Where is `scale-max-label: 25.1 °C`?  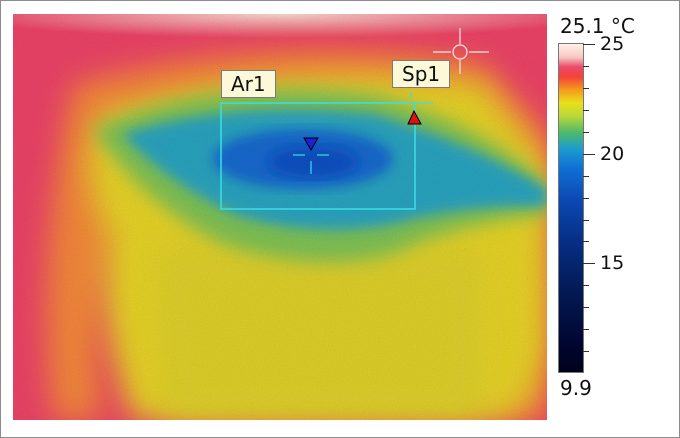 scale-max-label: 25.1 °C is located at coordinates (597, 26).